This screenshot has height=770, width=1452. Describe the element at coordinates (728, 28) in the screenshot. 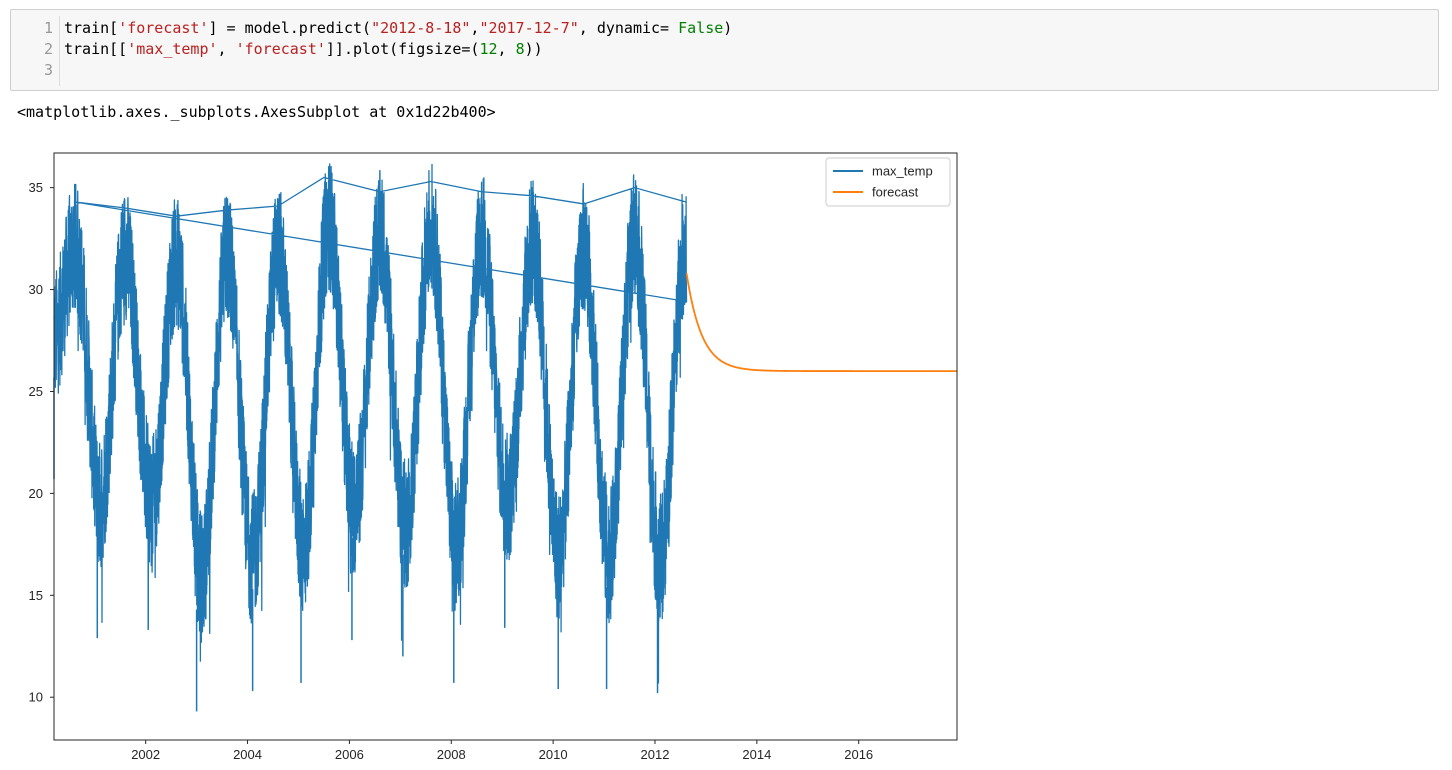

I see `code-token: )` at that location.